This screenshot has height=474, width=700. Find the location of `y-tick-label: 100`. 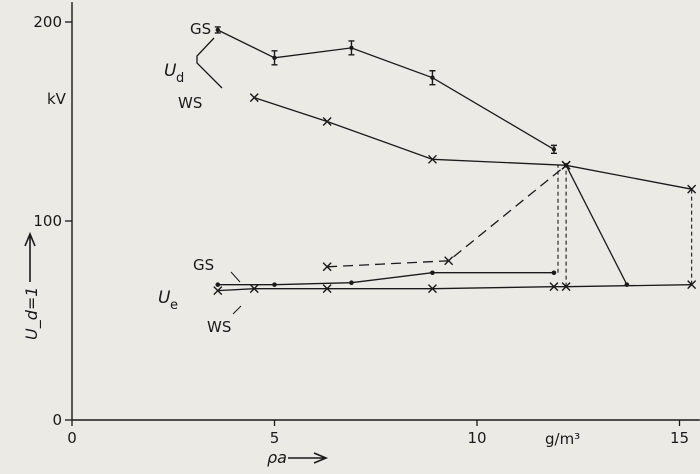

y-tick-label: 100 is located at coordinates (47, 221).